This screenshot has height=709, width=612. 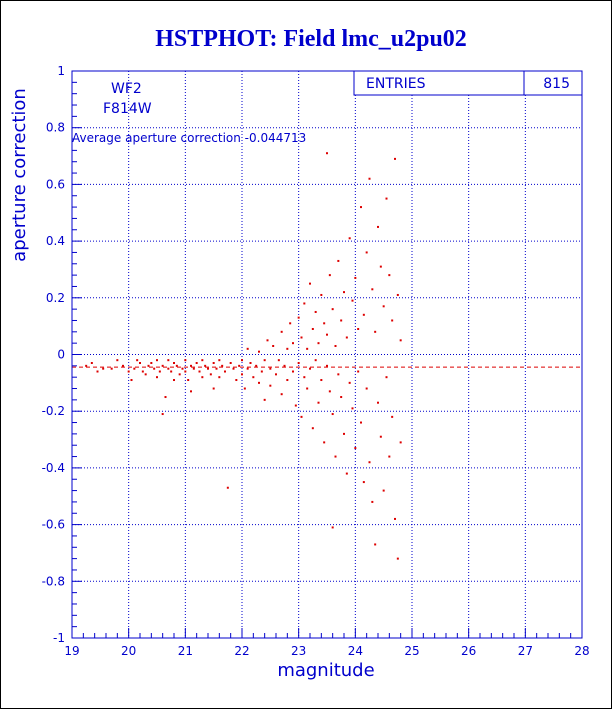 What do you see at coordinates (241, 651) in the screenshot?
I see `x-tick-label: 22` at bounding box center [241, 651].